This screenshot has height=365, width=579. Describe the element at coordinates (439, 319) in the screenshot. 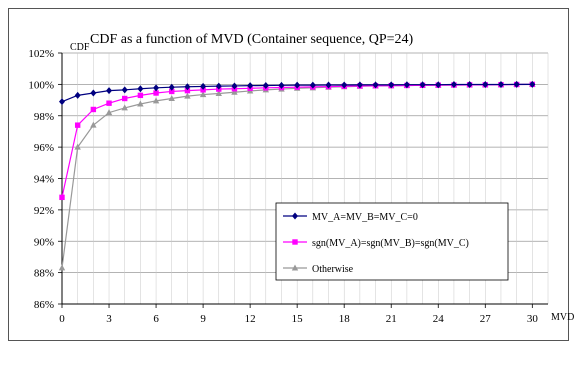

I see `x-tick-label: 24` at that location.